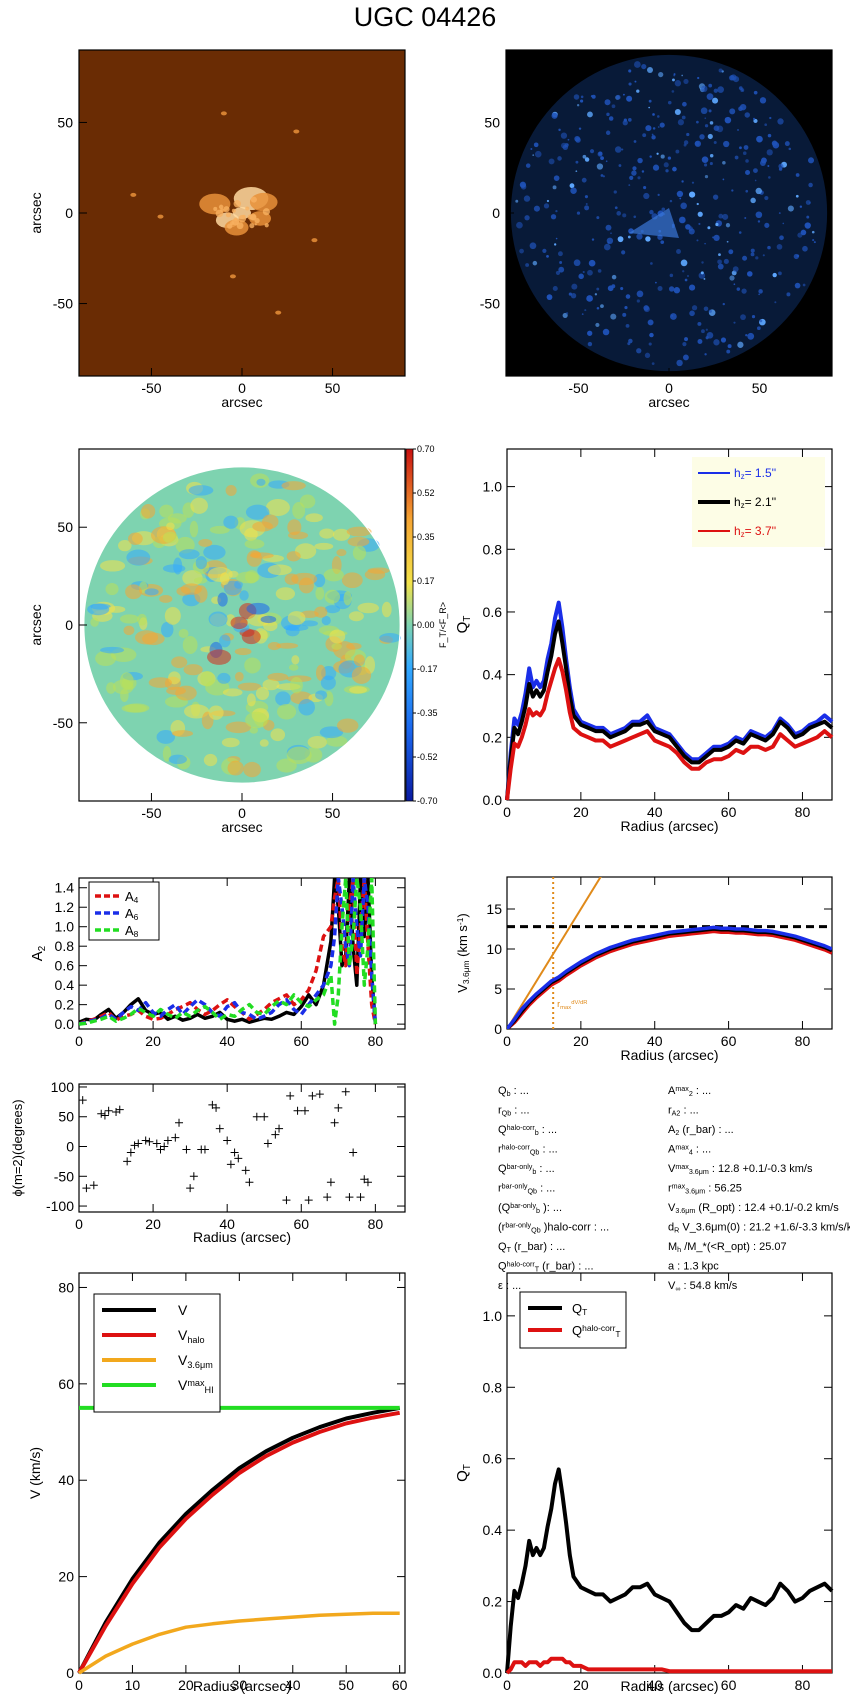  What do you see at coordinates (493, 1602) in the screenshot?
I see `y-tick-label: 0.2` at bounding box center [493, 1602].